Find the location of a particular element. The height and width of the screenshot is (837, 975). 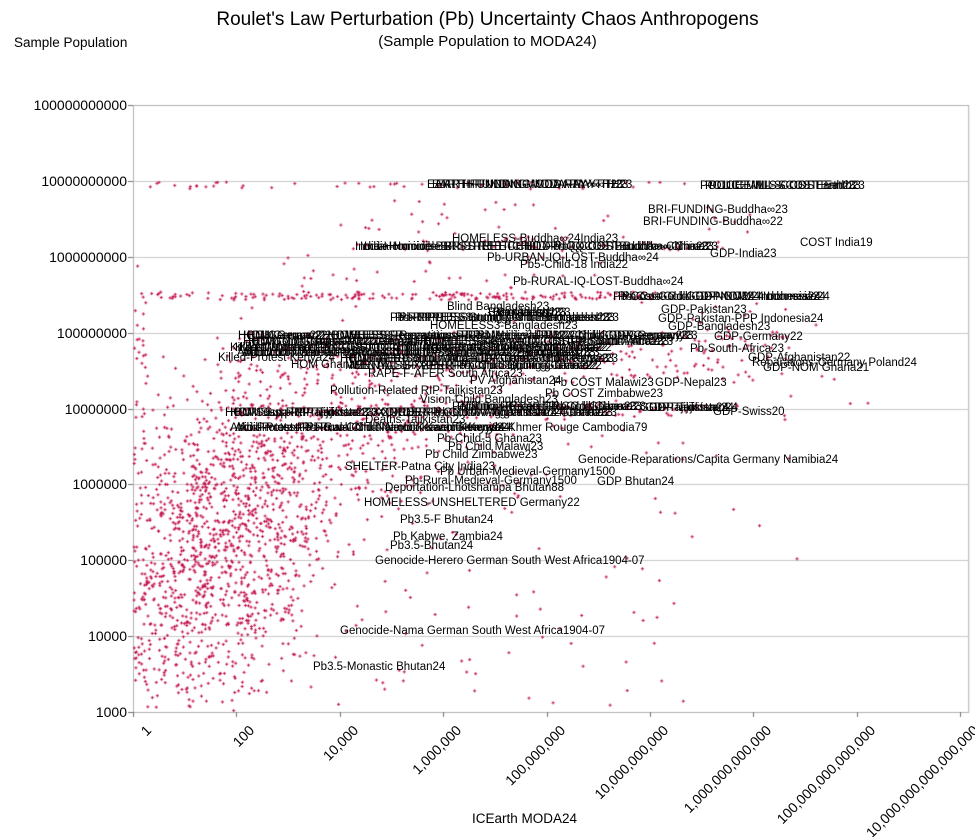

point-label: Pb5-Child-18 India22 is located at coordinates (574, 265).